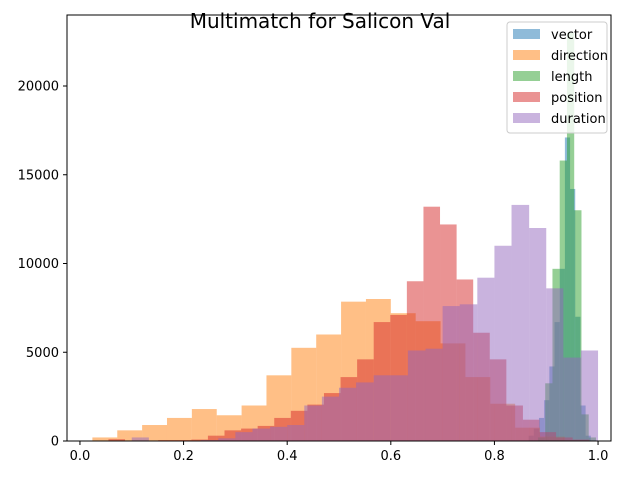 The width and height of the screenshot is (640, 480). Describe the element at coordinates (390, 456) in the screenshot. I see `x-tick-label: 0.6` at that location.